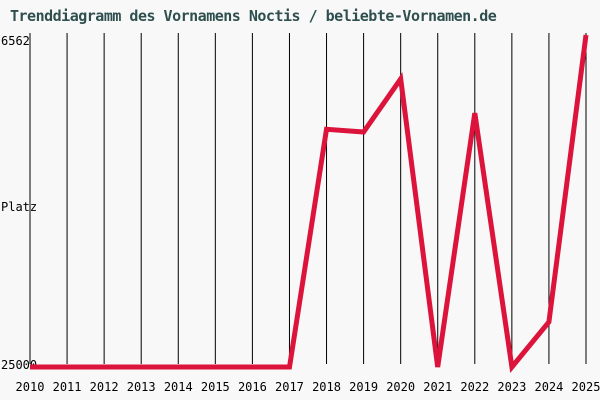 The image size is (600, 400). Describe the element at coordinates (511, 387) in the screenshot. I see `x-tick-label-2023: 2023` at that location.